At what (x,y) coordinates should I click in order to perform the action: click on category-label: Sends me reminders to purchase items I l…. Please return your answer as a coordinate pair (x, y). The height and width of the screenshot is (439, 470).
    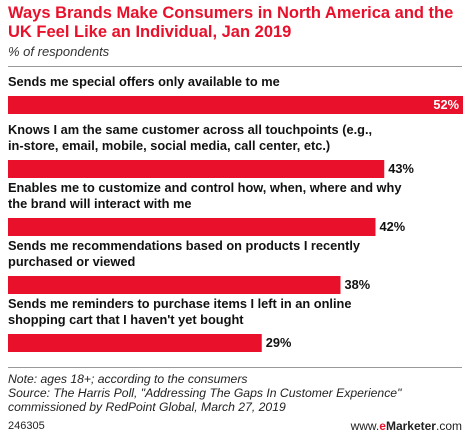
    Looking at the image, I should click on (179, 303).